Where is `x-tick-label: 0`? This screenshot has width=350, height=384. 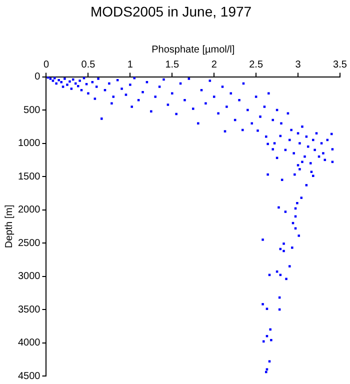 x-tick-label: 0 is located at coordinates (46, 65).